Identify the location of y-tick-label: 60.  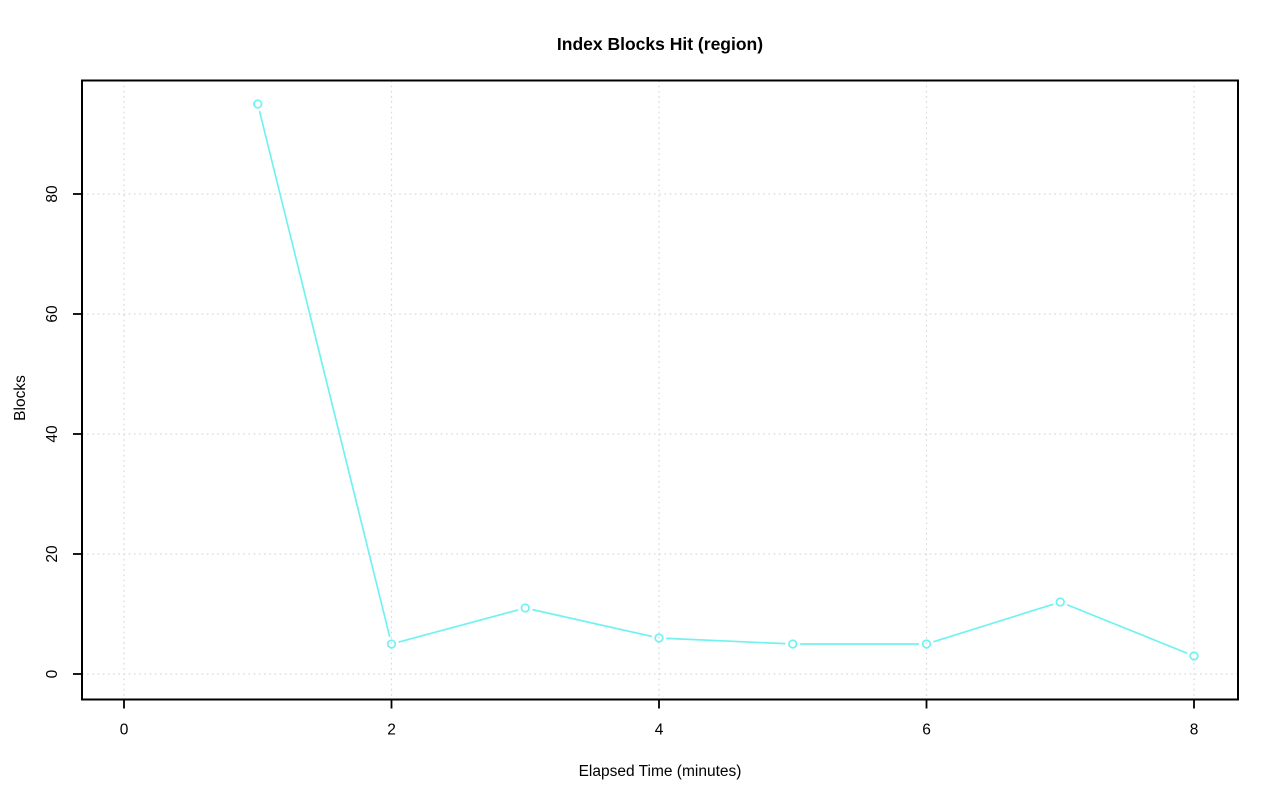
(52, 314).